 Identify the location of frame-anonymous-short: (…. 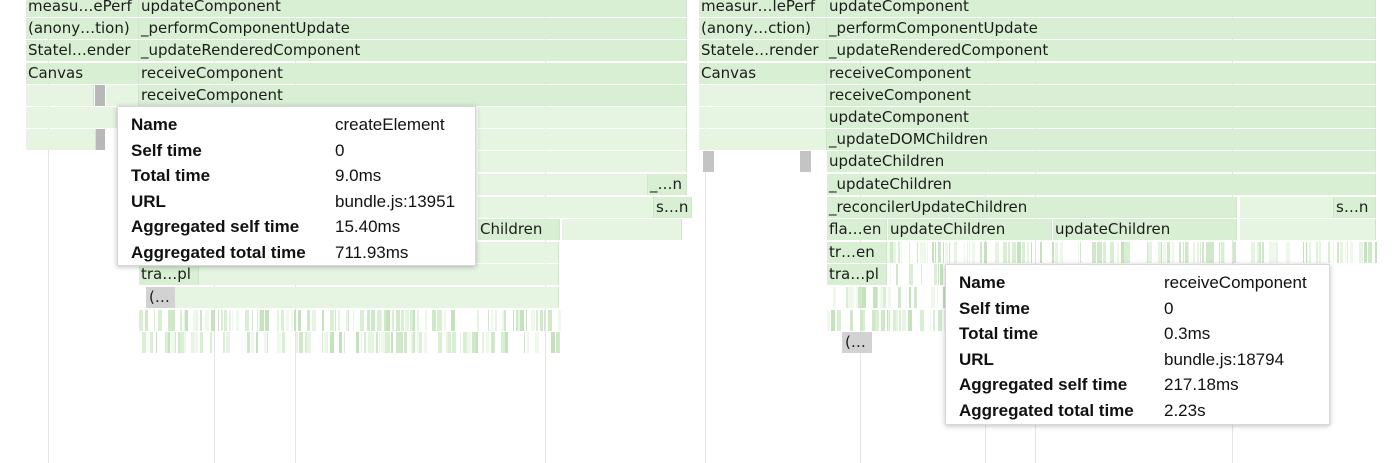
(160, 297).